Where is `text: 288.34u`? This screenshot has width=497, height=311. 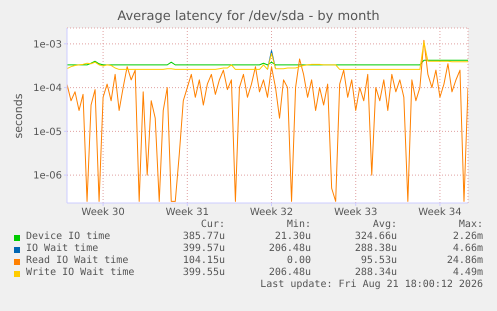
text: 288.34u is located at coordinates (375, 272).